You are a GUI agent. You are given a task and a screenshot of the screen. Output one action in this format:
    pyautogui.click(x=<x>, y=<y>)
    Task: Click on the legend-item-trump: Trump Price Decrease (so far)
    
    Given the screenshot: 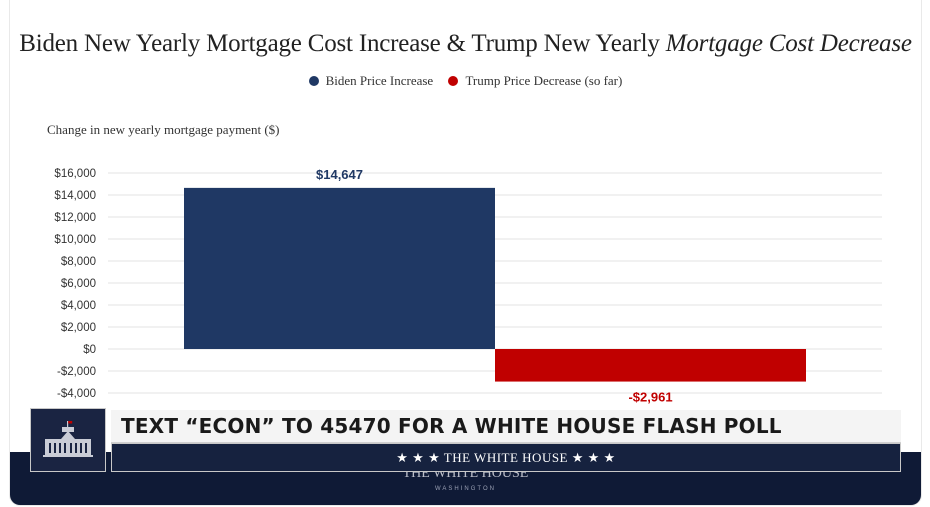 What is the action you would take?
    pyautogui.click(x=535, y=81)
    